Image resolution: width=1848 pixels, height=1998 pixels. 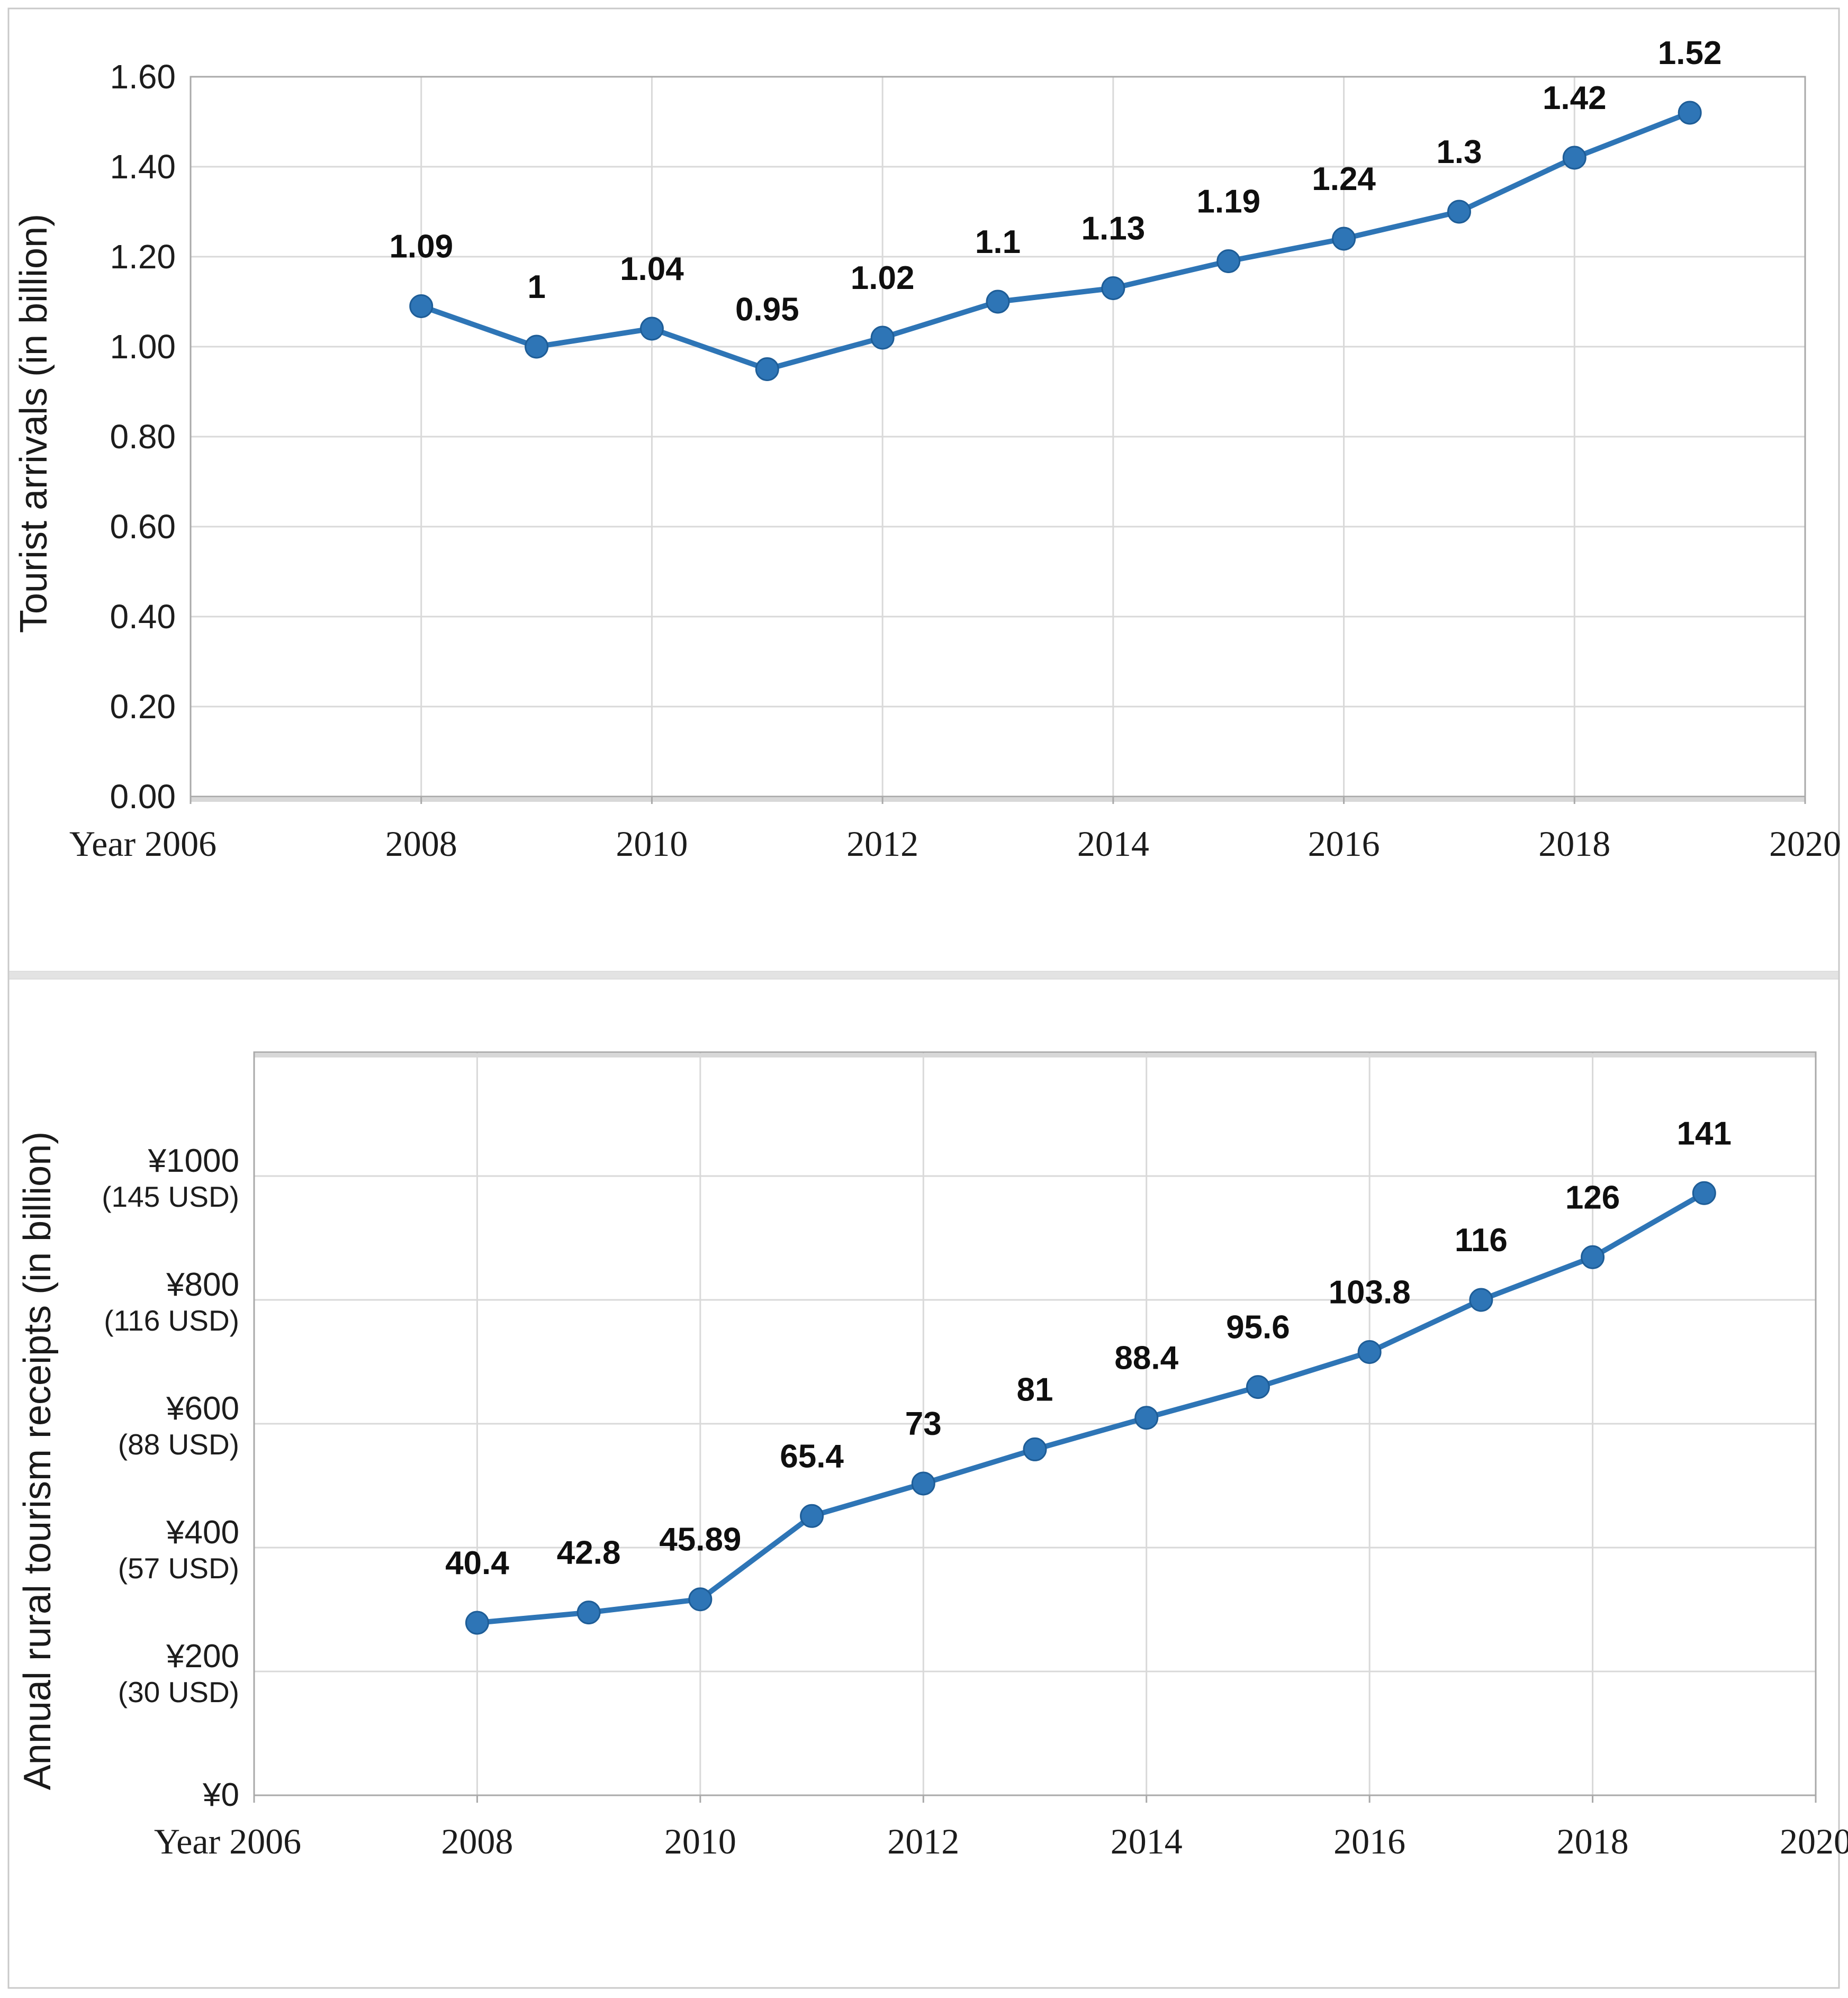 I want to click on data-label: 1.02, so click(x=883, y=278).